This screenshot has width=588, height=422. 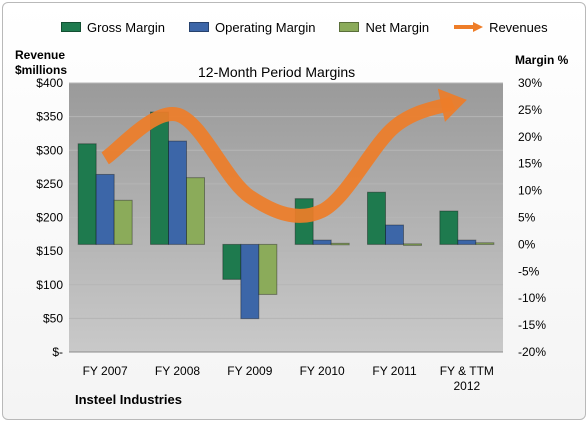 What do you see at coordinates (530, 164) in the screenshot?
I see `right-tick-label: 15%` at bounding box center [530, 164].